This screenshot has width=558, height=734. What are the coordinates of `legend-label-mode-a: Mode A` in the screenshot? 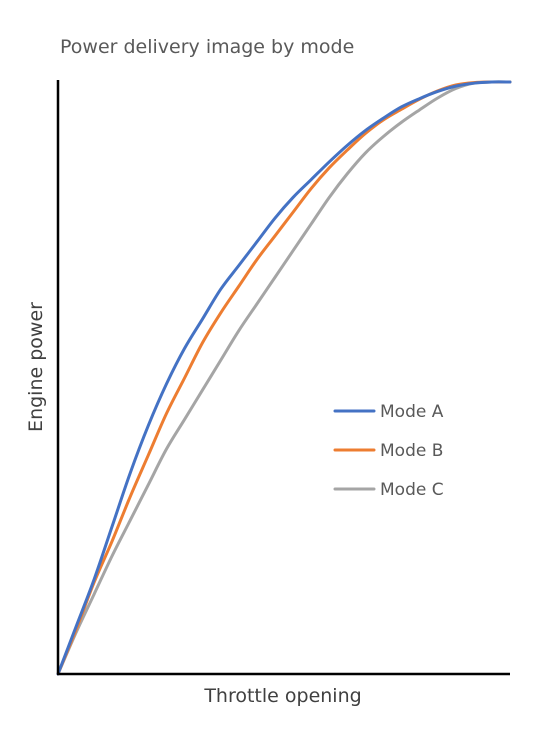 It's located at (412, 412).